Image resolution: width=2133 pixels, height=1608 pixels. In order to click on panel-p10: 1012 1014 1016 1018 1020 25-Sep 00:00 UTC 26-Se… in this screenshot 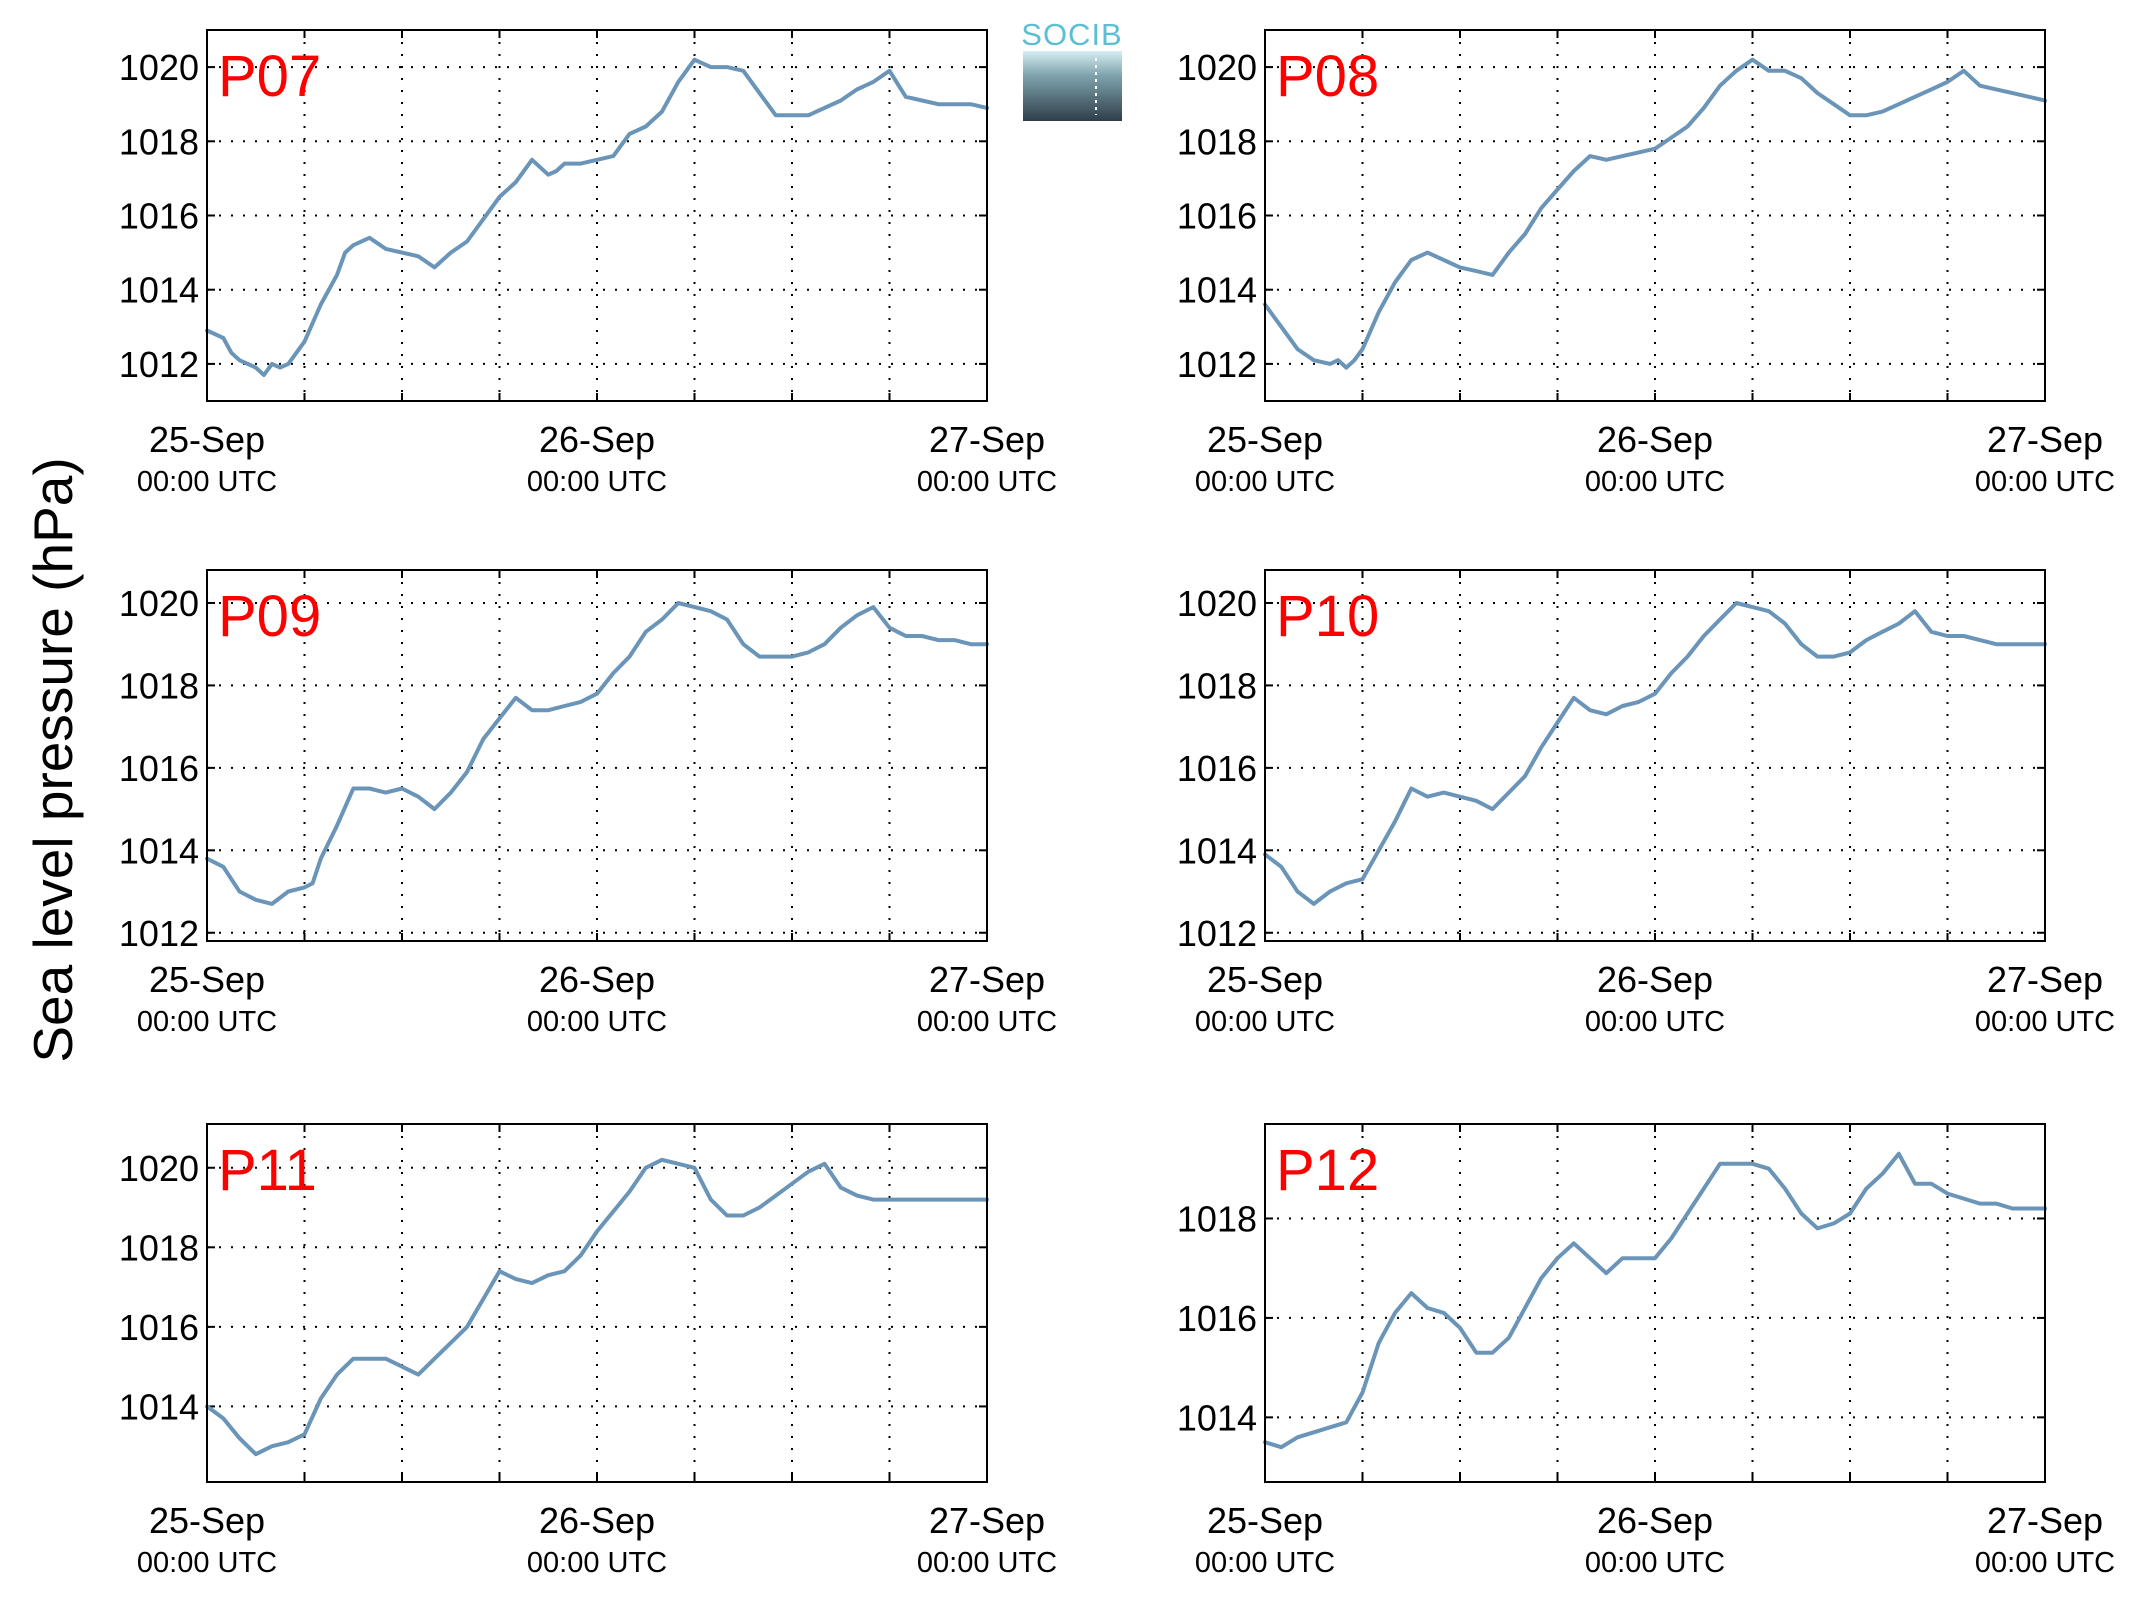, I will do `click(1646, 803)`.